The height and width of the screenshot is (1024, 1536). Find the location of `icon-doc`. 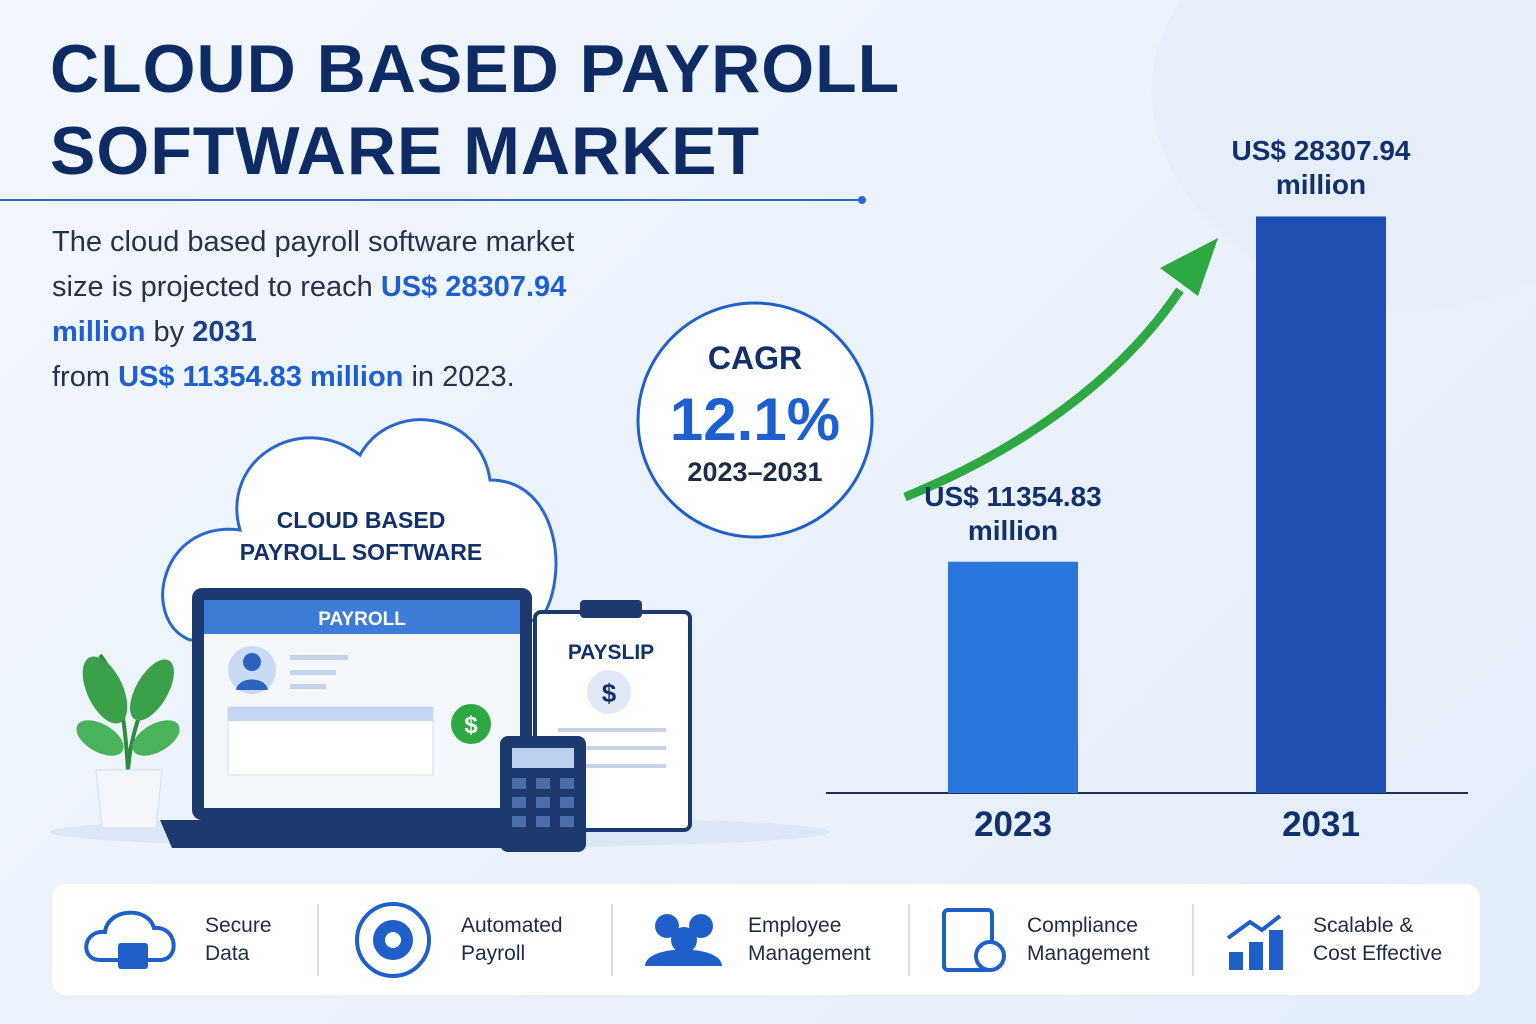

icon-doc is located at coordinates (968, 940).